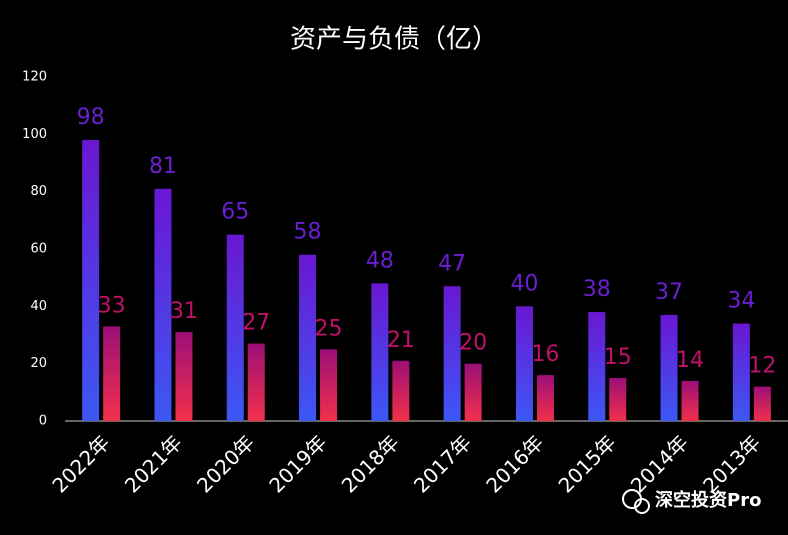  I want to click on y-tick-label: 60, so click(38, 249).